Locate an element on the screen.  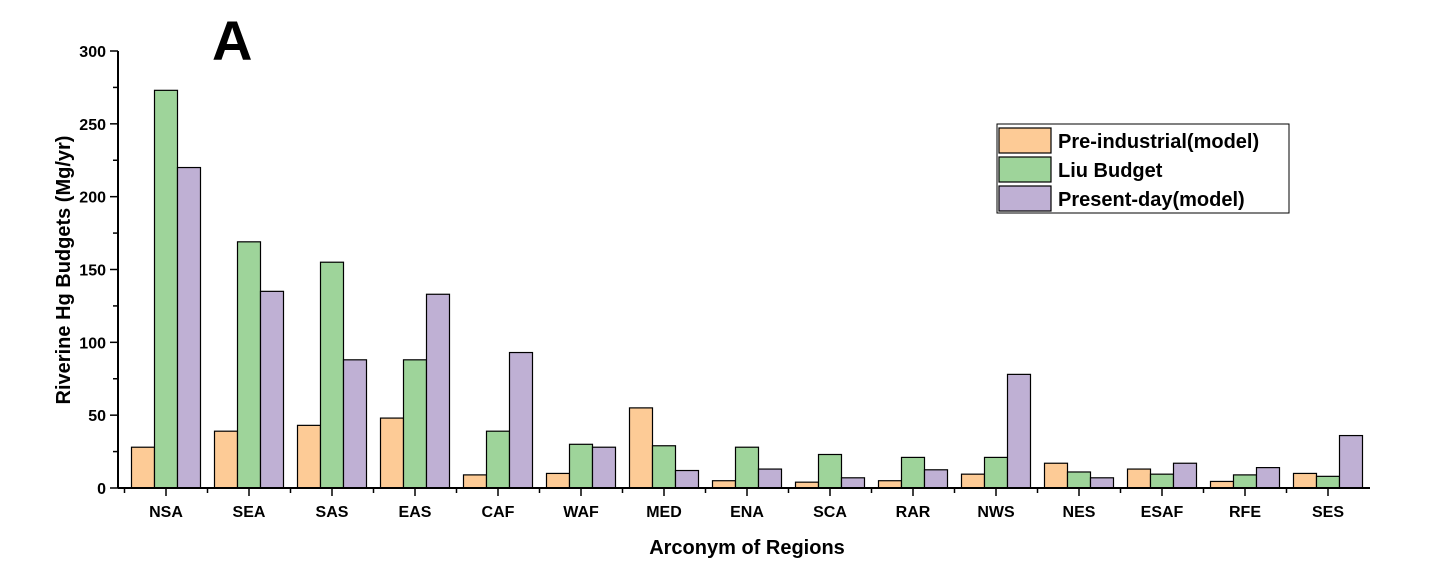
y-tick-label: 0 is located at coordinates (101, 489).